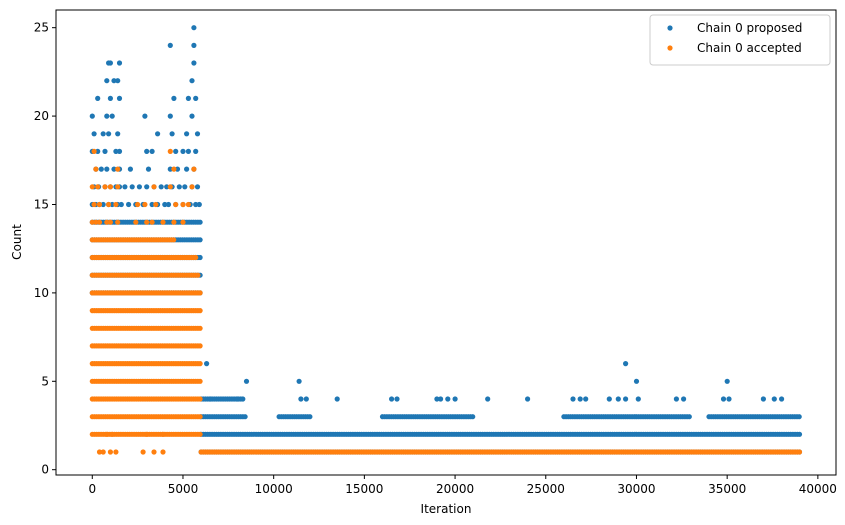 The height and width of the screenshot is (525, 845). What do you see at coordinates (818, 489) in the screenshot?
I see `x-tick-label: 40000` at bounding box center [818, 489].